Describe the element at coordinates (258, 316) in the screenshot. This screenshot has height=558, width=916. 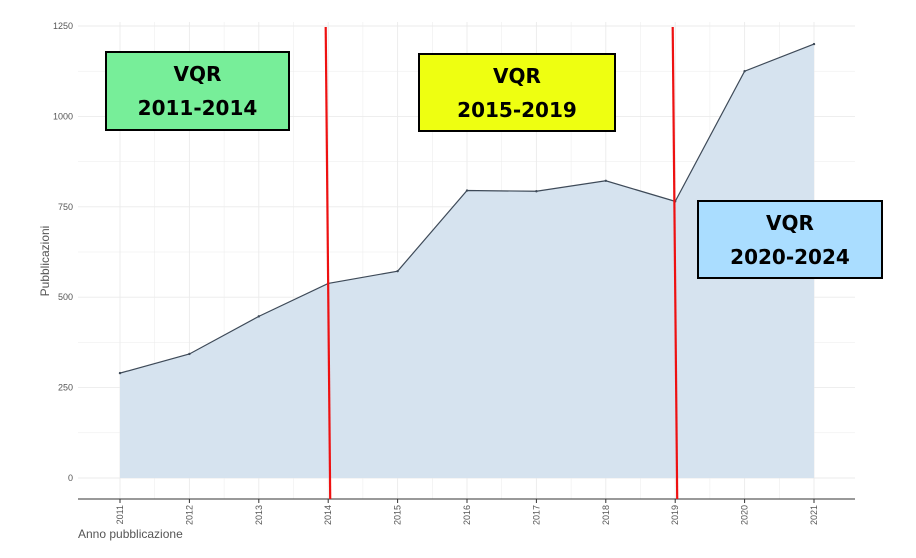
I see `data-point-2013` at that location.